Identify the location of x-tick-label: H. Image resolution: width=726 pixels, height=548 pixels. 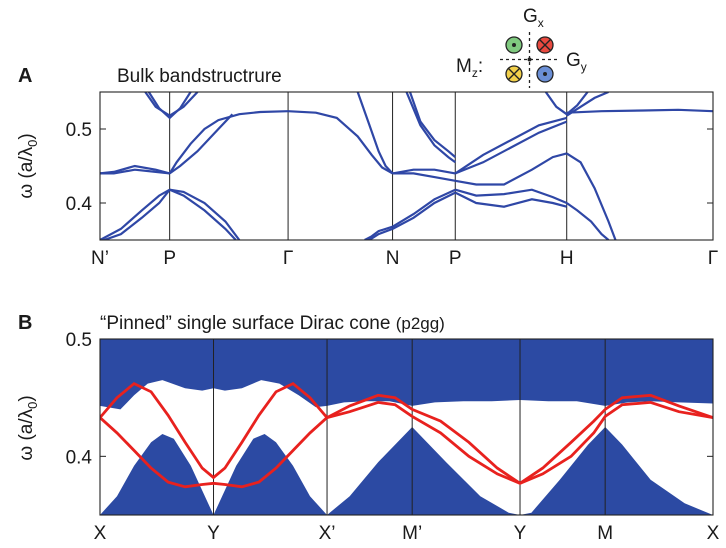
(567, 258).